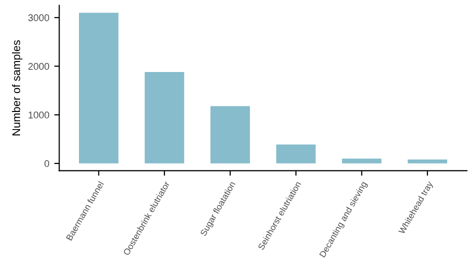 Image resolution: width=474 pixels, height=271 pixels. Describe the element at coordinates (39, 115) in the screenshot. I see `y-tick-label: 1000` at that location.